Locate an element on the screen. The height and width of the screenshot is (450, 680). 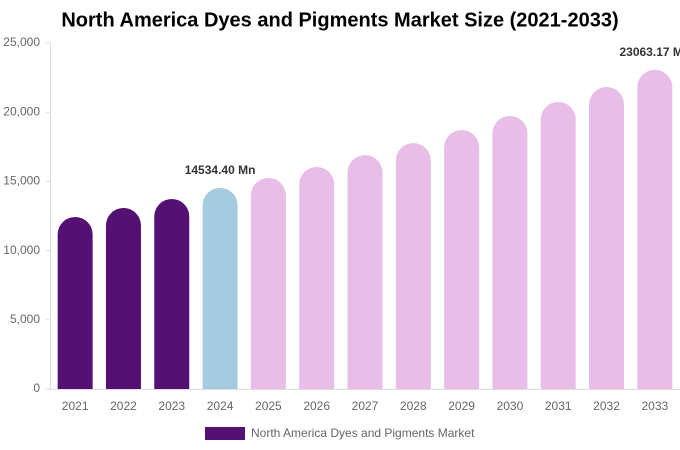
x-tick-label: 2025 is located at coordinates (268, 406).